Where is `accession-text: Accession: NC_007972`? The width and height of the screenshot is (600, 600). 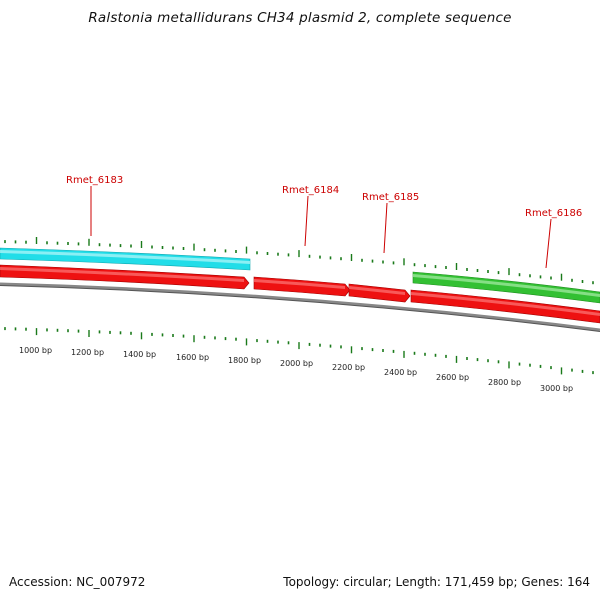 accession-text: Accession: NC_007972 is located at coordinates (77, 582).